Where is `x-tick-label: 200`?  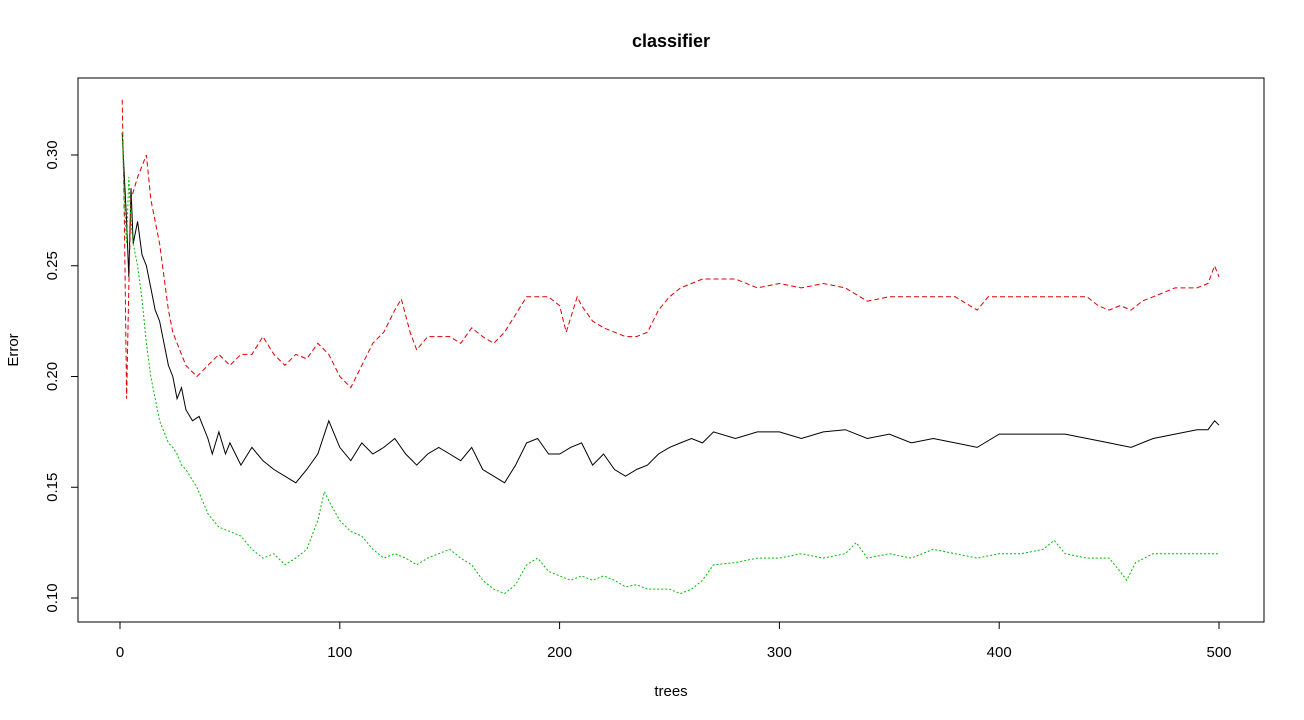 x-tick-label: 200 is located at coordinates (559, 652).